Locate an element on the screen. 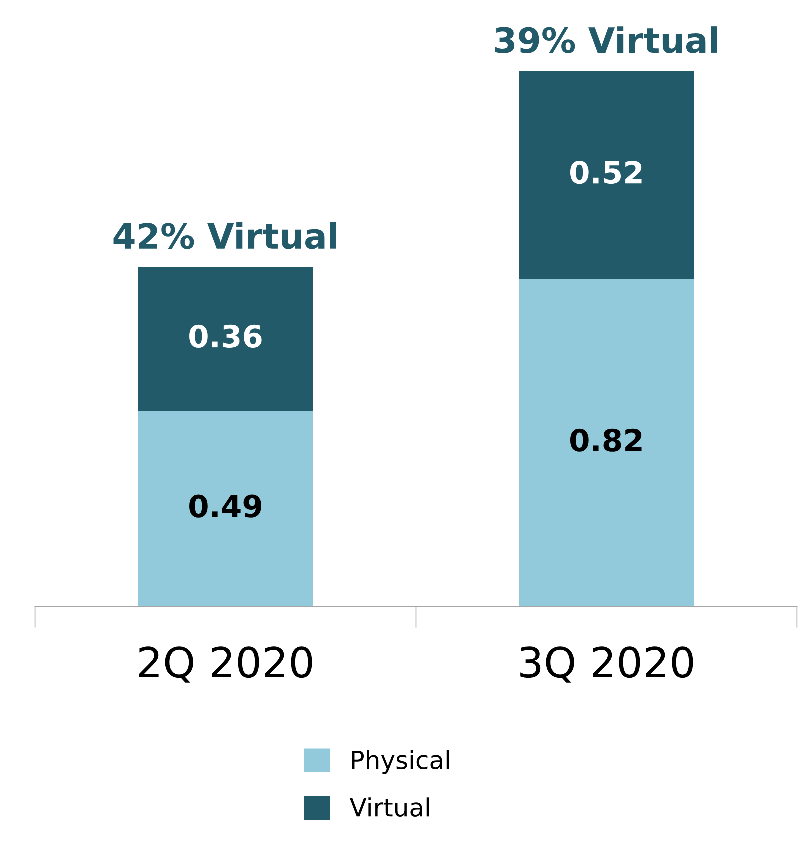 This screenshot has height=845, width=802. legend-label: Virtual is located at coordinates (390, 808).